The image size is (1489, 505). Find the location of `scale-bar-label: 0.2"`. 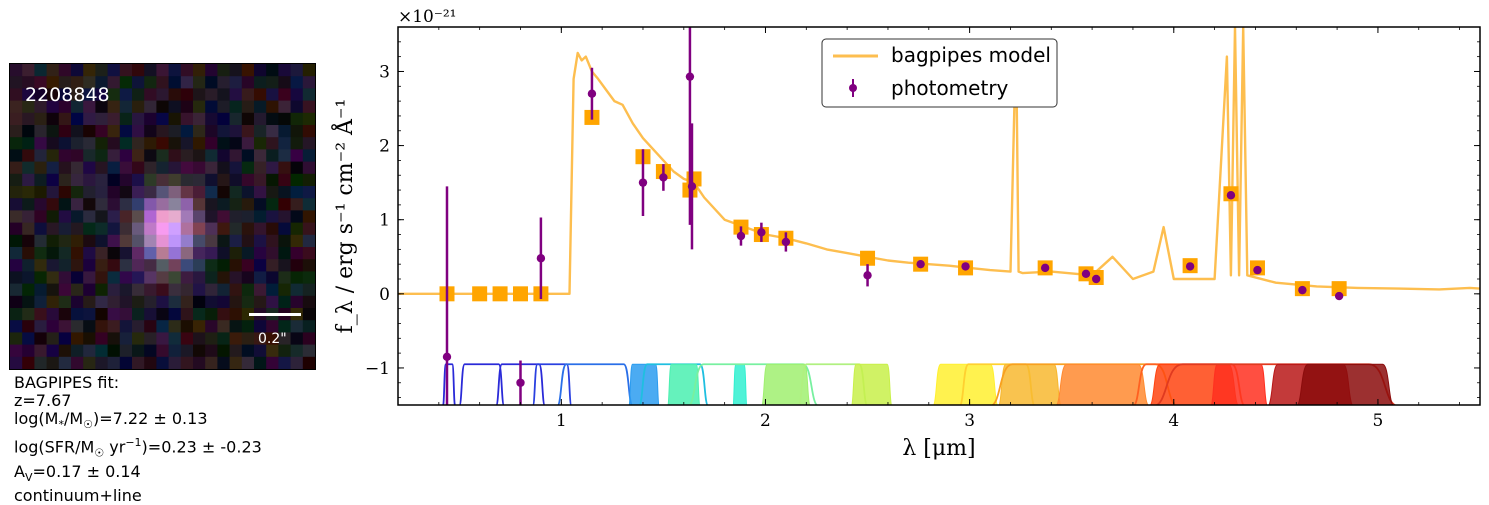

scale-bar-label: 0.2" is located at coordinates (272, 339).